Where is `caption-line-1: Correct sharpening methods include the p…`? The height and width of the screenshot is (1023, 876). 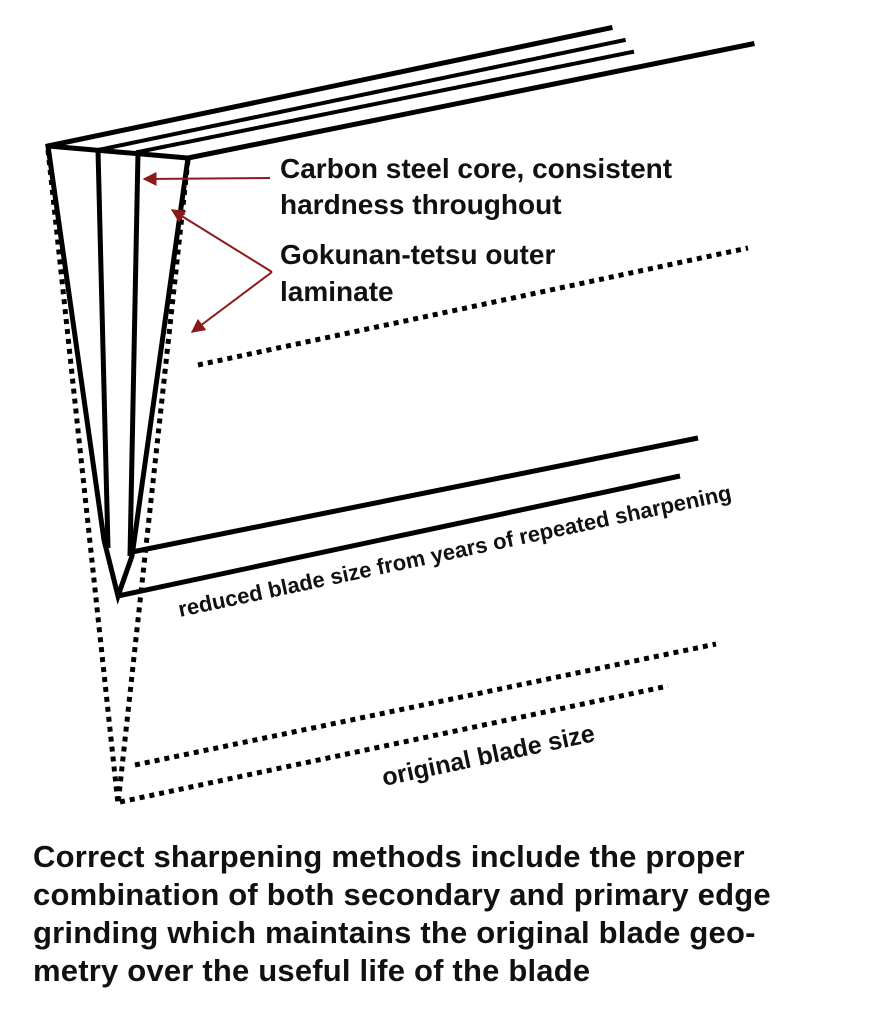 caption-line-1: Correct sharpening methods include the p… is located at coordinates (389, 856).